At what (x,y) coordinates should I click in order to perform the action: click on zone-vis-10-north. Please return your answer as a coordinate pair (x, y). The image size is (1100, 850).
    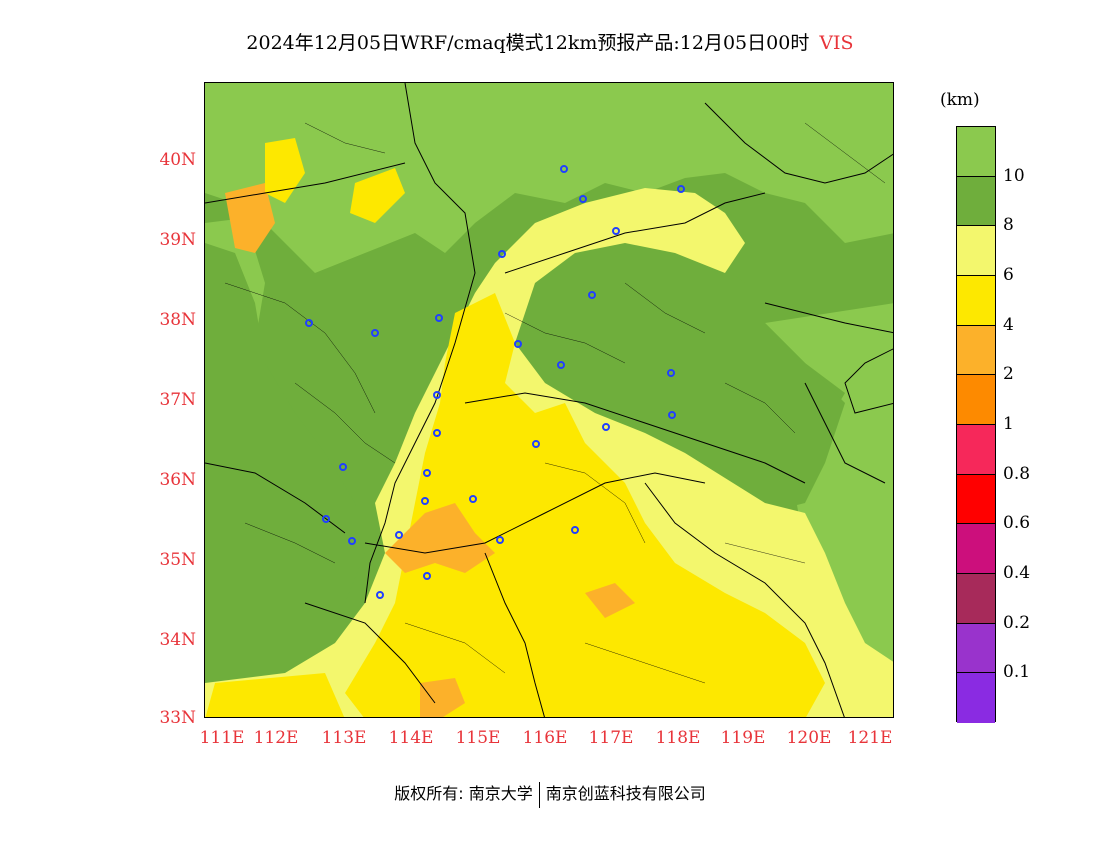
    Looking at the image, I should click on (549, 178).